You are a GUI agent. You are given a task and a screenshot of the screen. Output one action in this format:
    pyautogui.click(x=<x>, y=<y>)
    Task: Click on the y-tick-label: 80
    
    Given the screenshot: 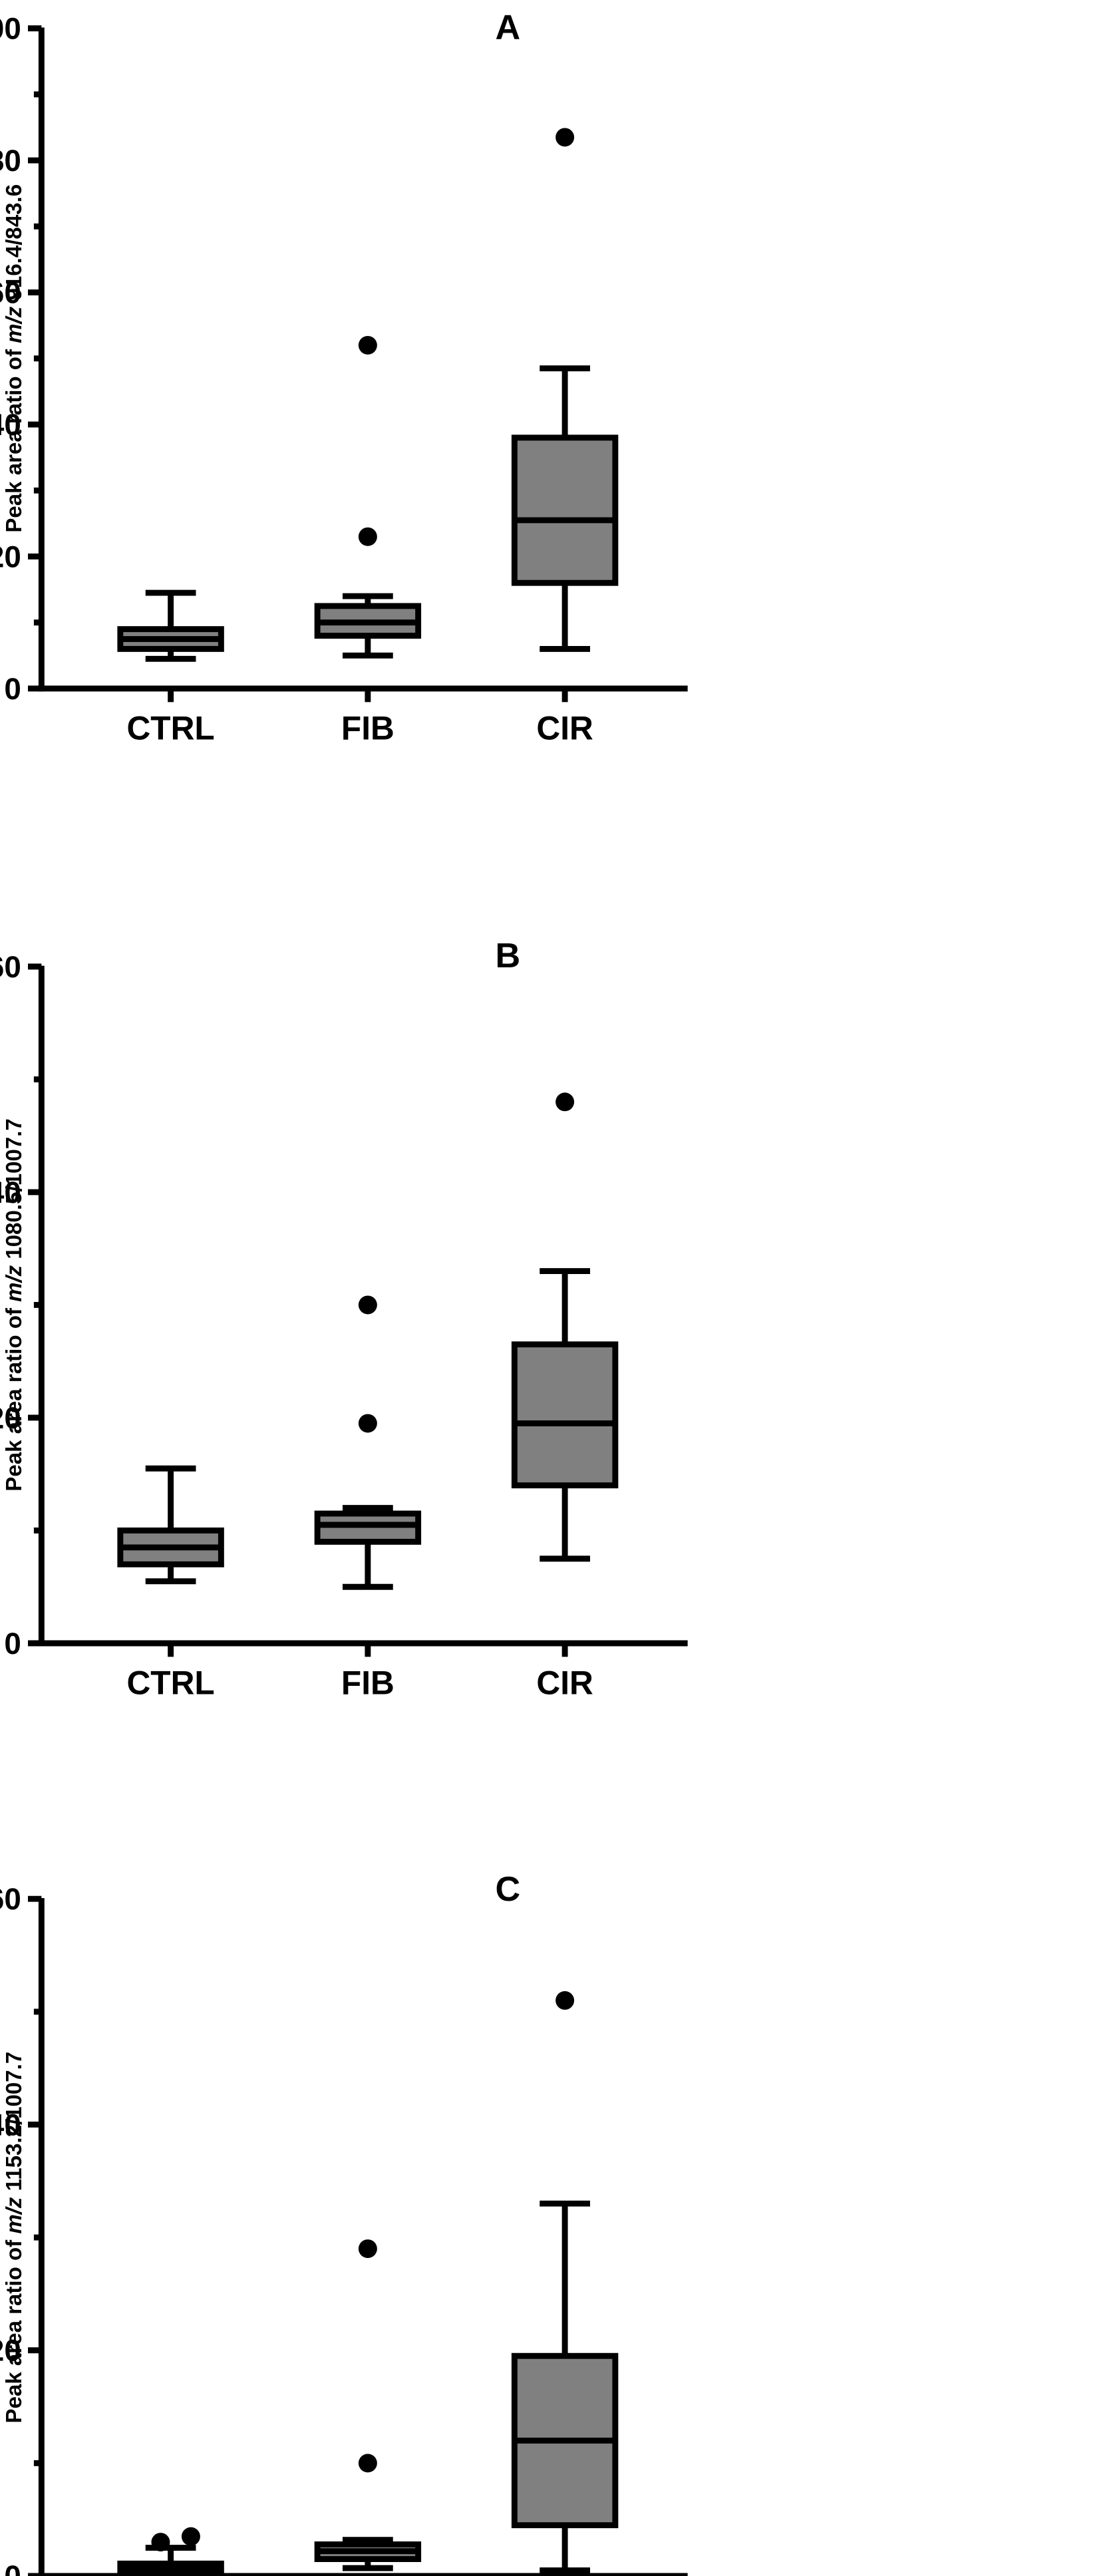 What is the action you would take?
    pyautogui.click(x=10, y=161)
    